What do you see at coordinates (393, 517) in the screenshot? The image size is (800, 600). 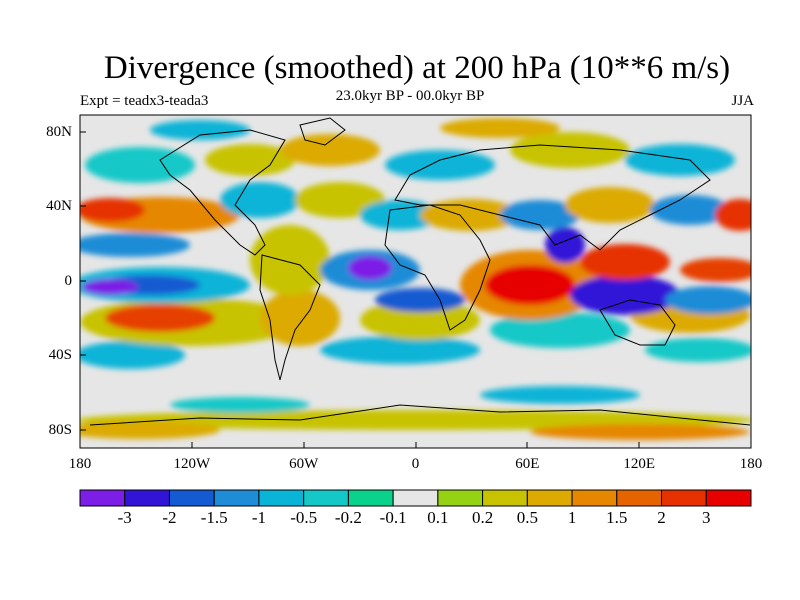 I see `colorbar-level-label: -0.1` at bounding box center [393, 517].